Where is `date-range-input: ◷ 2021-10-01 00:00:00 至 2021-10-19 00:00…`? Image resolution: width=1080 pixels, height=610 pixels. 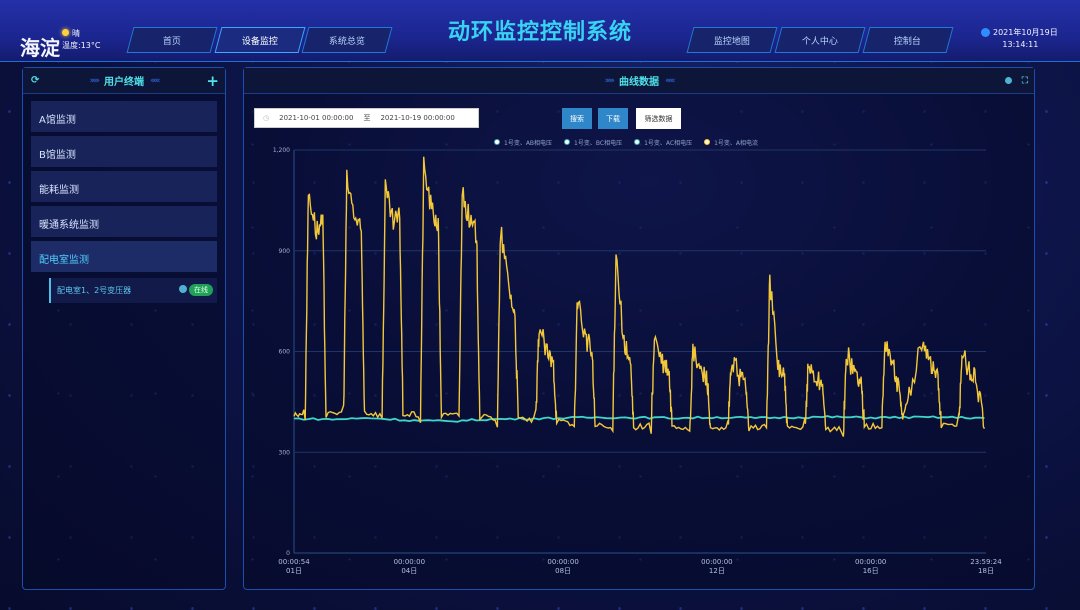 date-range-input: ◷ 2021-10-01 00:00:00 至 2021-10-19 00:00… is located at coordinates (366, 118).